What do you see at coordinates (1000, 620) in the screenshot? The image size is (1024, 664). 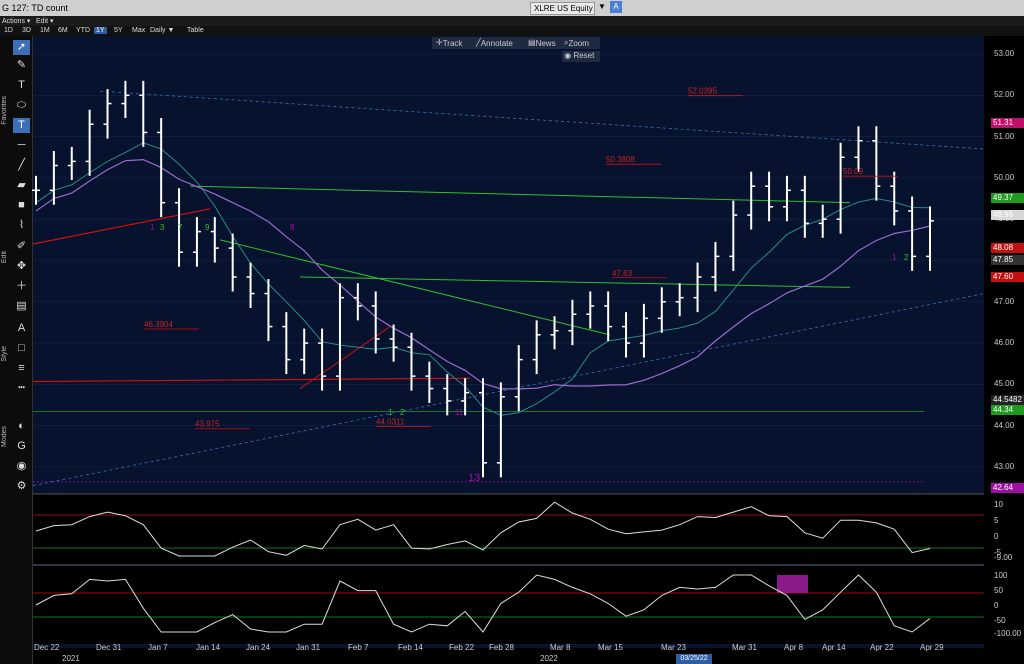 I see `osc2-tick: -50` at bounding box center [1000, 620].